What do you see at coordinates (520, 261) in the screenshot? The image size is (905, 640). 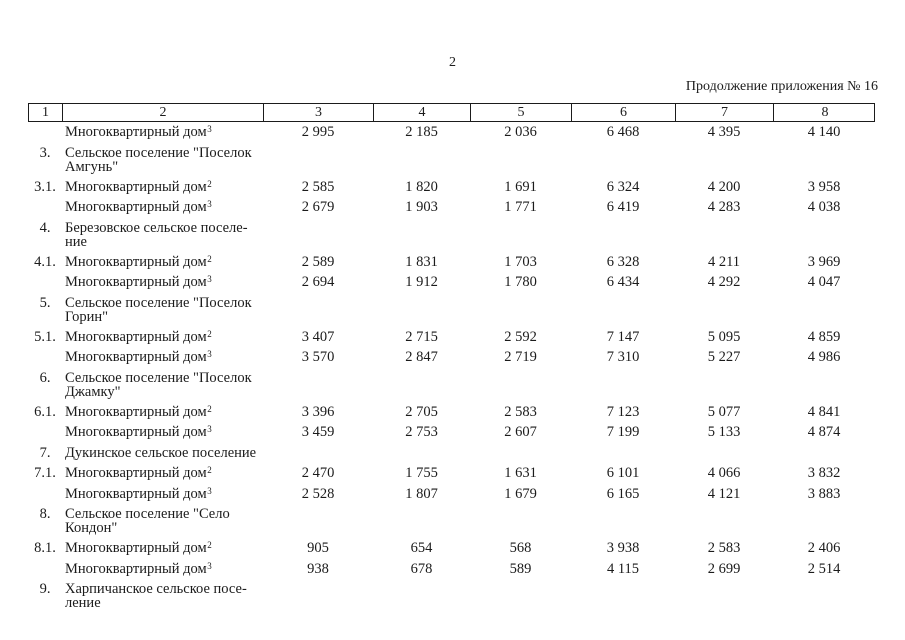 I see `row-value-col5: 1 703` at bounding box center [520, 261].